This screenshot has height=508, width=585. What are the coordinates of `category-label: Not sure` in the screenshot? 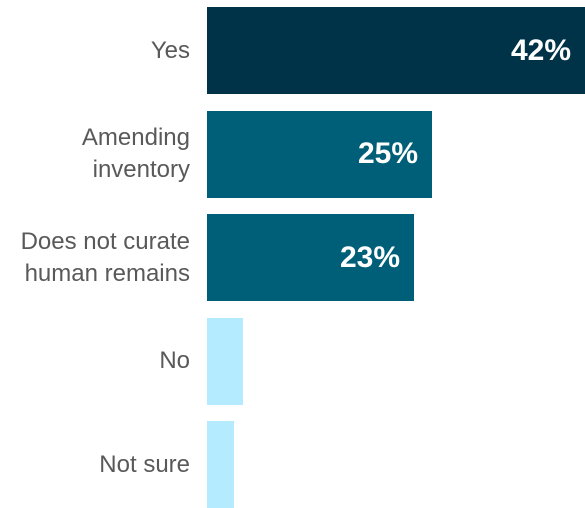 It's located at (144, 464).